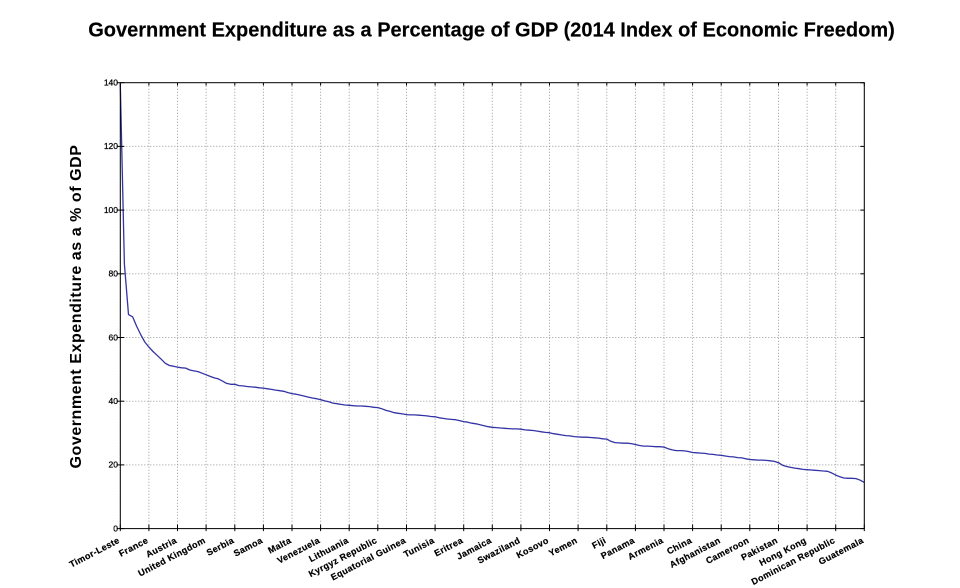 This screenshot has height=588, width=960. Describe the element at coordinates (111, 210) in the screenshot. I see `svg-text: 100` at that location.